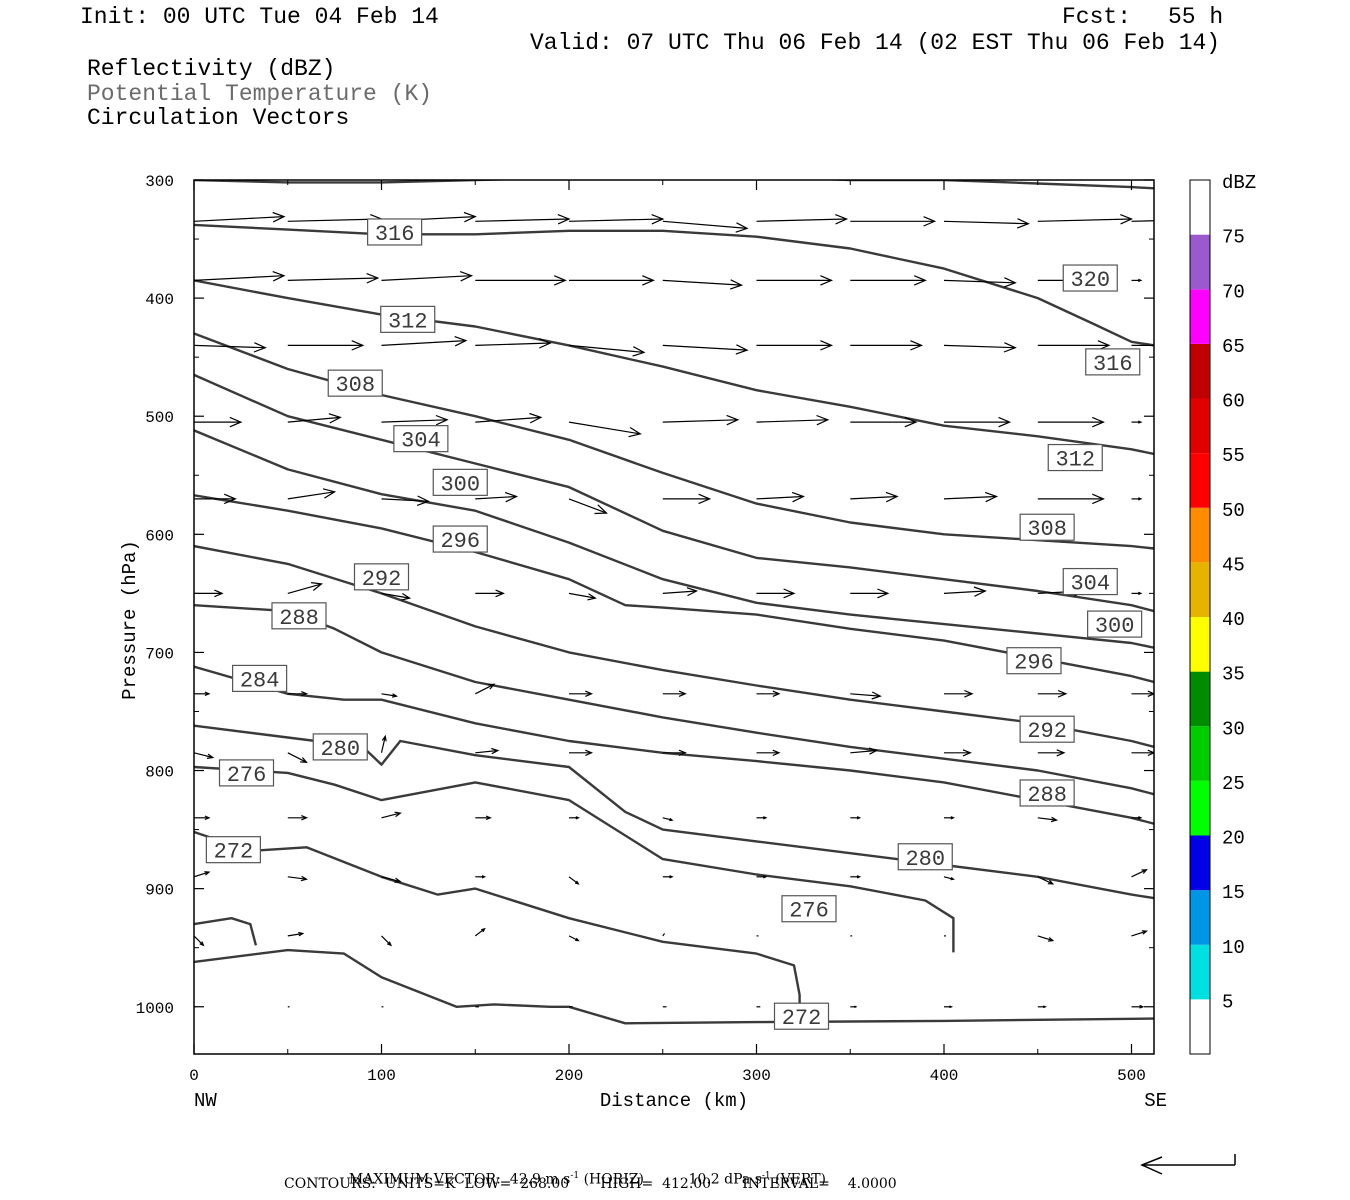 This screenshot has height=1200, width=1350. I want to click on forecast-hour: 55 h, so click(1196, 17).